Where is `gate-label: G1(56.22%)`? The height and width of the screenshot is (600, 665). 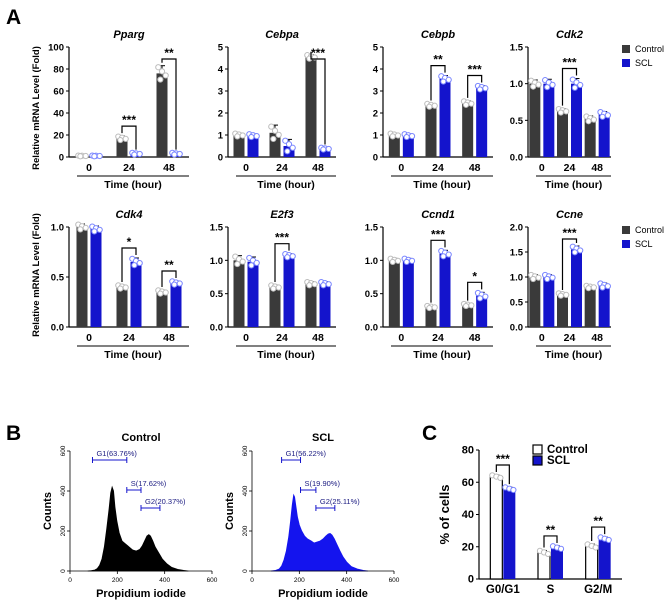
gate-label: G1(56.22%) is located at coordinates (306, 453).